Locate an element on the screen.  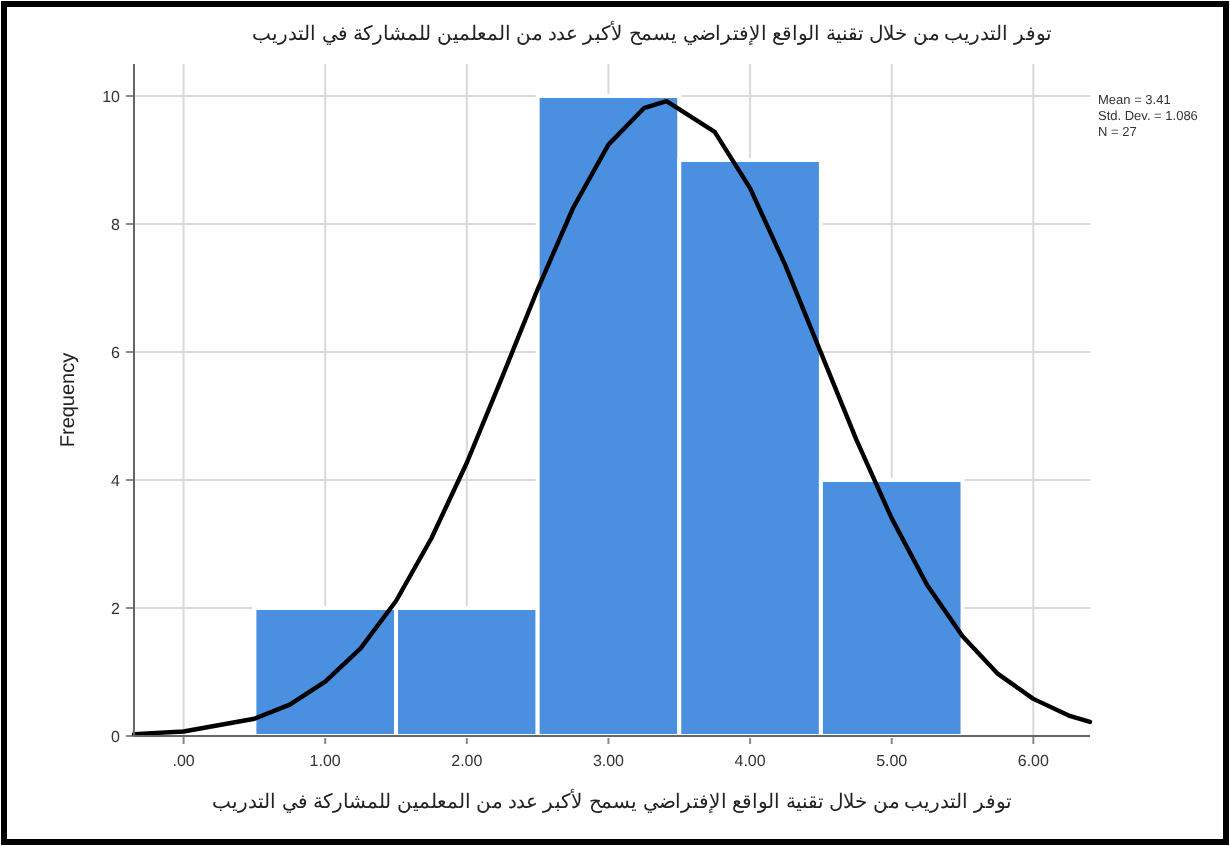
y-tick-label: 4 is located at coordinates (116, 481).